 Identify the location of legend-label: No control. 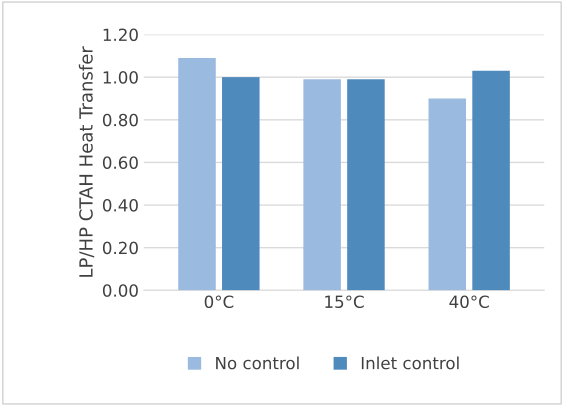
(257, 363).